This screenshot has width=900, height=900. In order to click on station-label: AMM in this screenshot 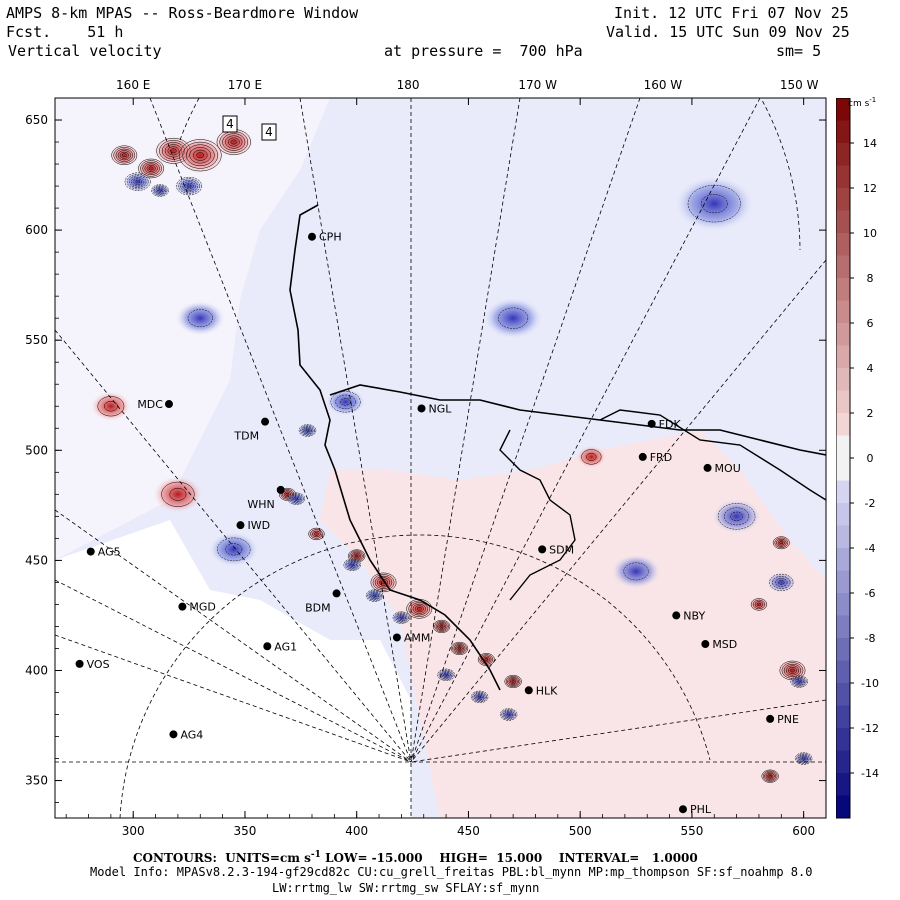, I will do `click(417, 637)`.